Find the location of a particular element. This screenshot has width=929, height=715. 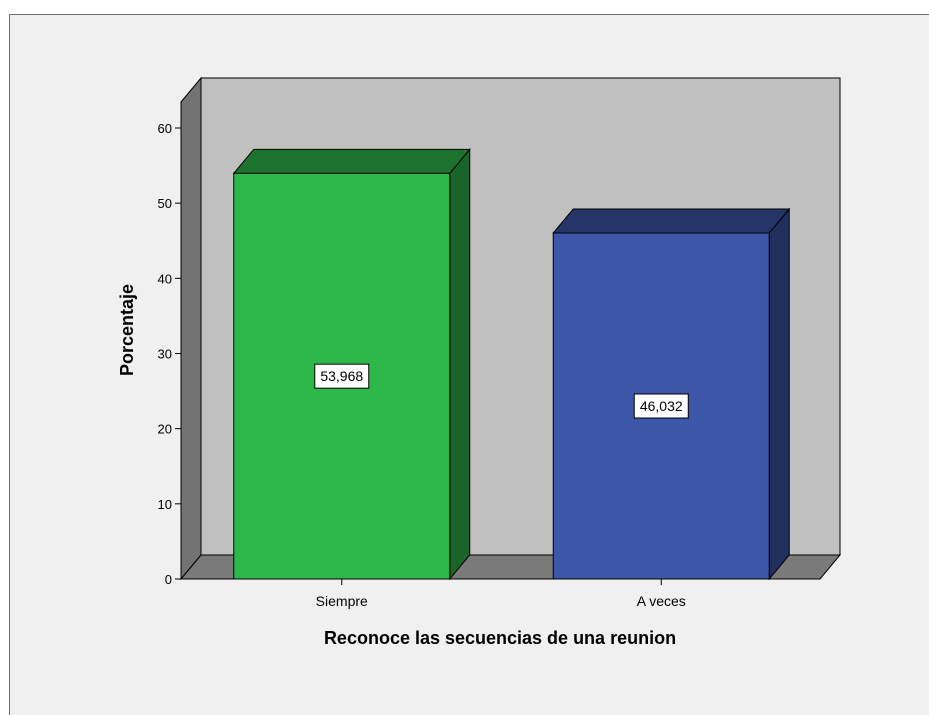

y-tick-label: 10 is located at coordinates (165, 504).